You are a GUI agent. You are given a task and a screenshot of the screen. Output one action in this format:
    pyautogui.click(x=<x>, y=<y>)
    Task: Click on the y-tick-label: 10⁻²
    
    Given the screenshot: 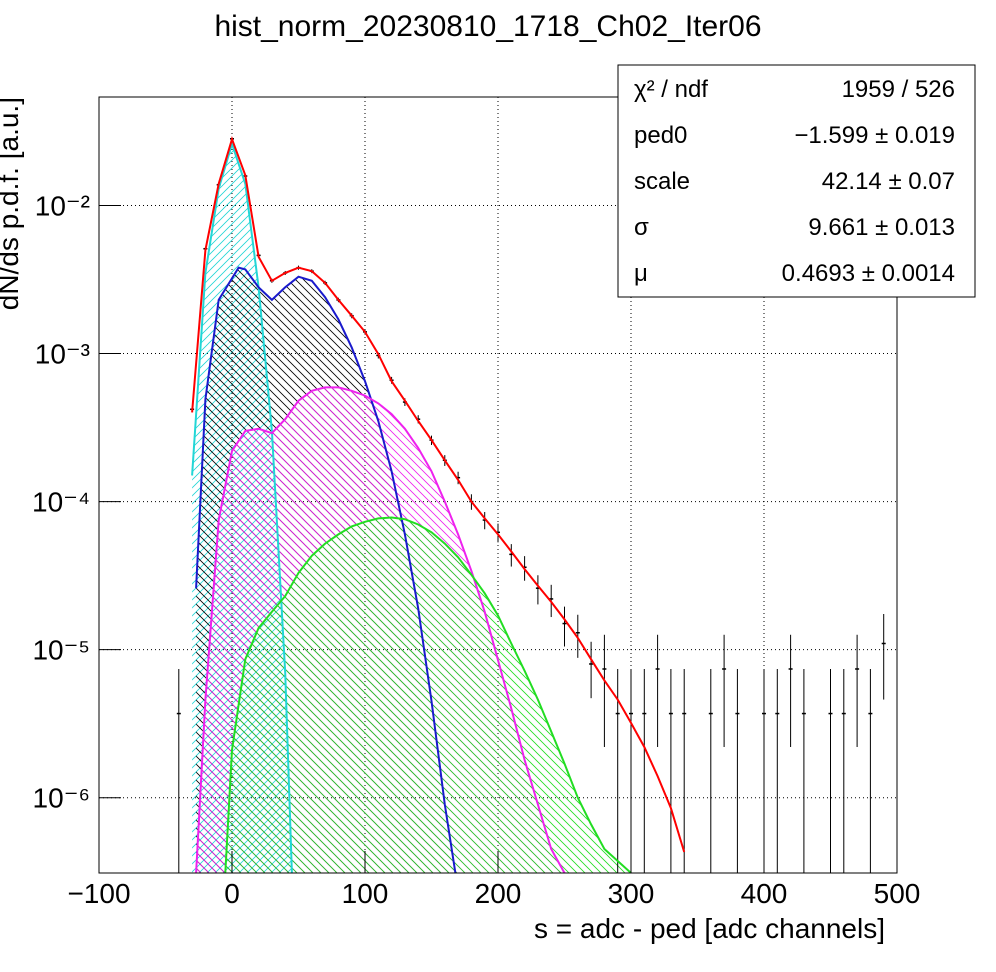 What is the action you would take?
    pyautogui.click(x=62, y=205)
    